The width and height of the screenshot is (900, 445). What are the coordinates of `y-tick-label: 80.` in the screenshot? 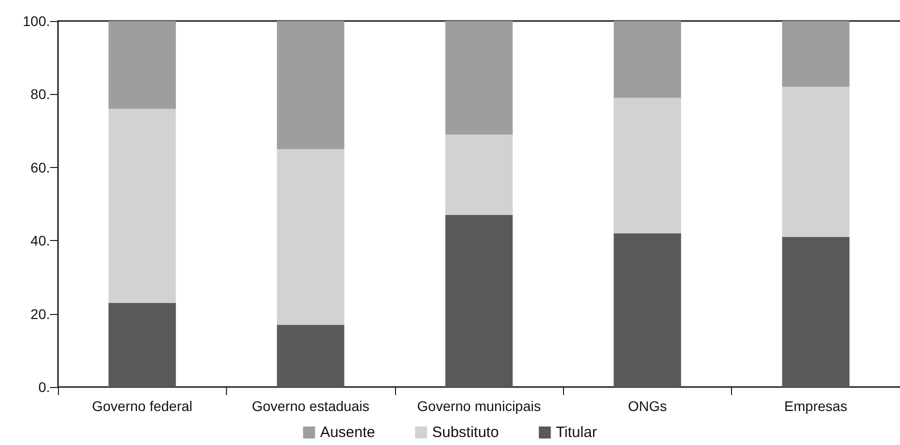 It's located at (40, 94).